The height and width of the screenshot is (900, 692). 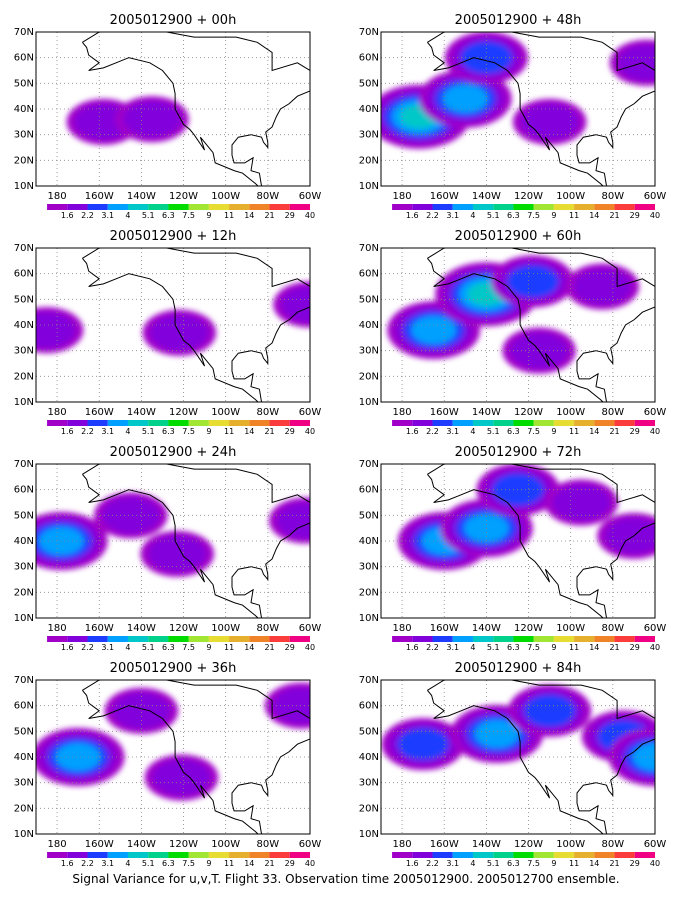 I want to click on colorbar-label: 7.5, so click(x=533, y=647).